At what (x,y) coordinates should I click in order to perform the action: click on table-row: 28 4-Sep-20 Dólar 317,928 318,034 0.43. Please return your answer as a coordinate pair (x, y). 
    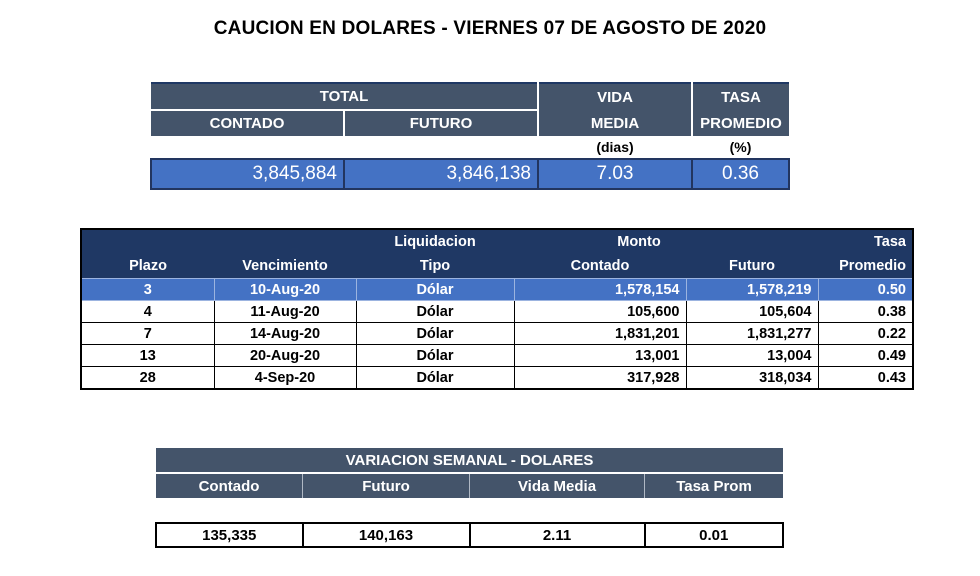
    Looking at the image, I should click on (497, 378).